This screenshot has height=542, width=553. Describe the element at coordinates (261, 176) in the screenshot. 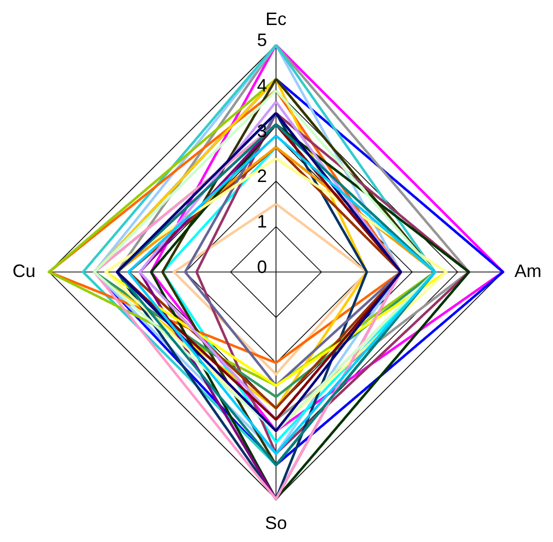

I see `y-tick-label: 2` at that location.